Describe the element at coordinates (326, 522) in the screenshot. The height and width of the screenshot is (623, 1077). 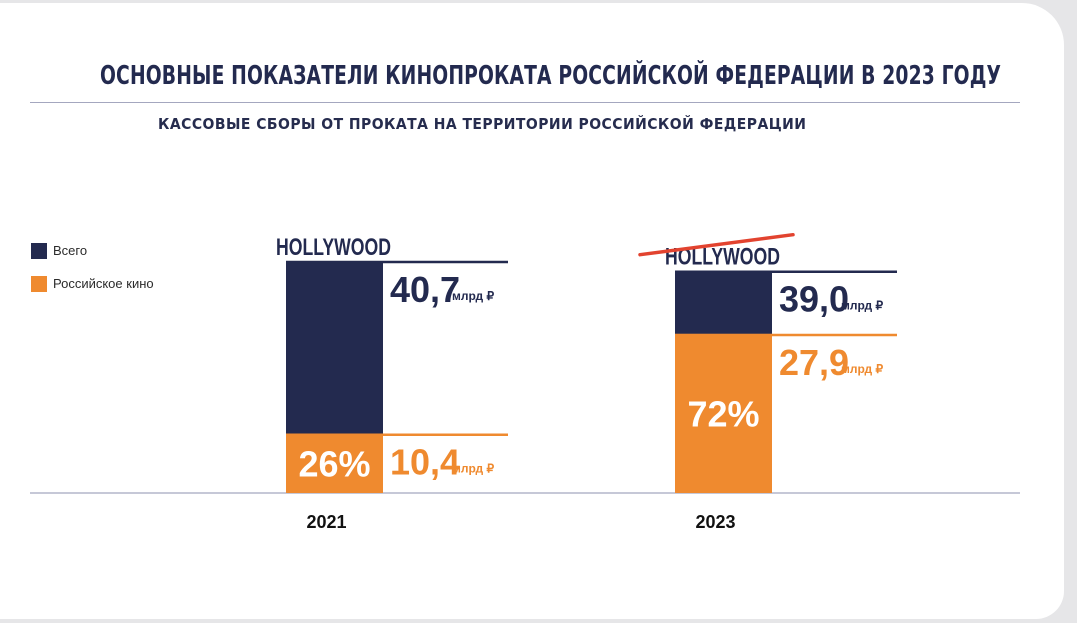
I see `x-tick-label-2021: 2021` at that location.